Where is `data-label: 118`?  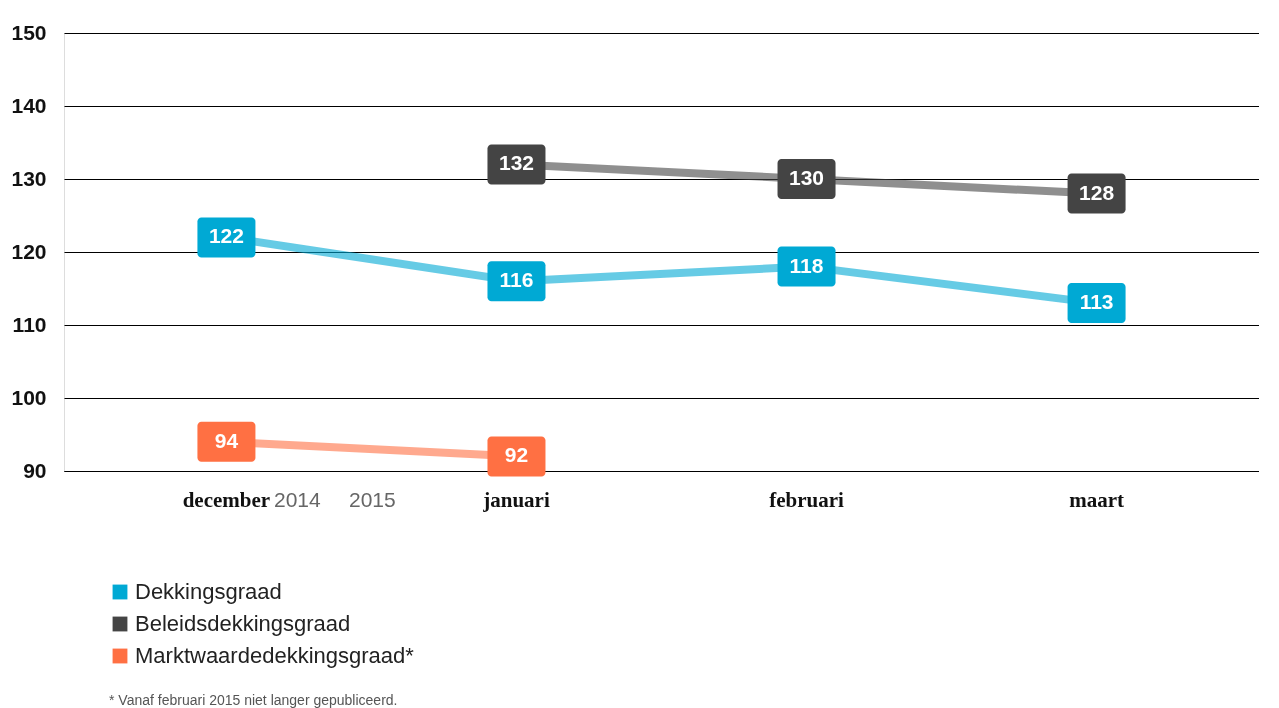
data-label: 118 is located at coordinates (806, 265).